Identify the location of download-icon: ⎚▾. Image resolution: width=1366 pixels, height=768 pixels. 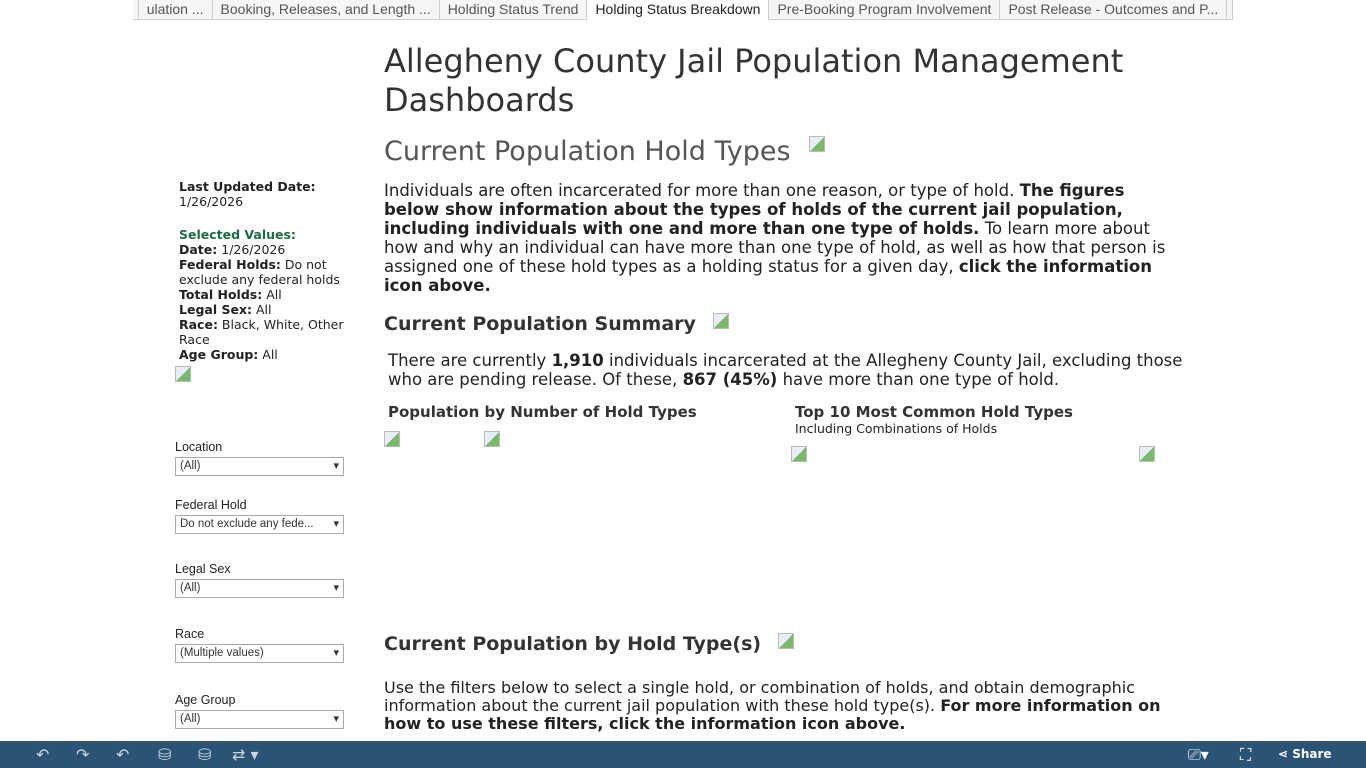
(1198, 754).